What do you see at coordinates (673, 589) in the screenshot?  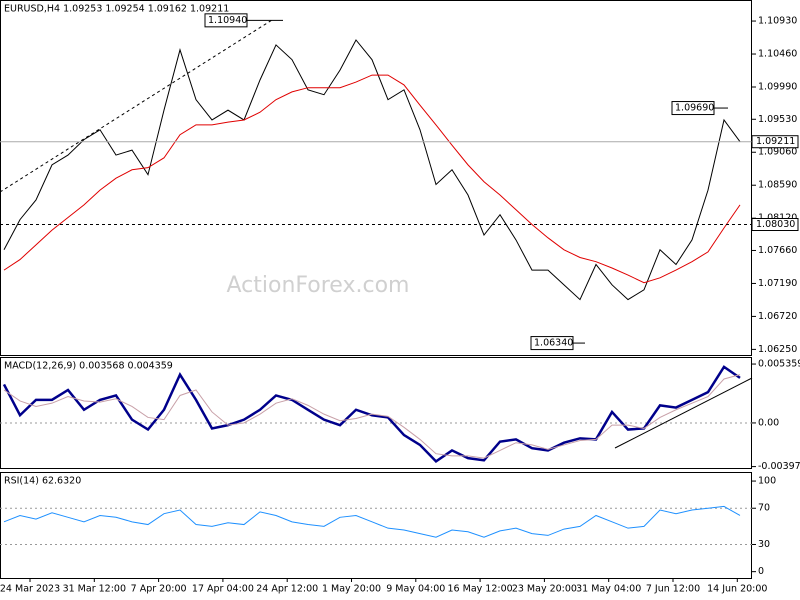 I see `x-tick-label: 7 Jun 12:00` at bounding box center [673, 589].